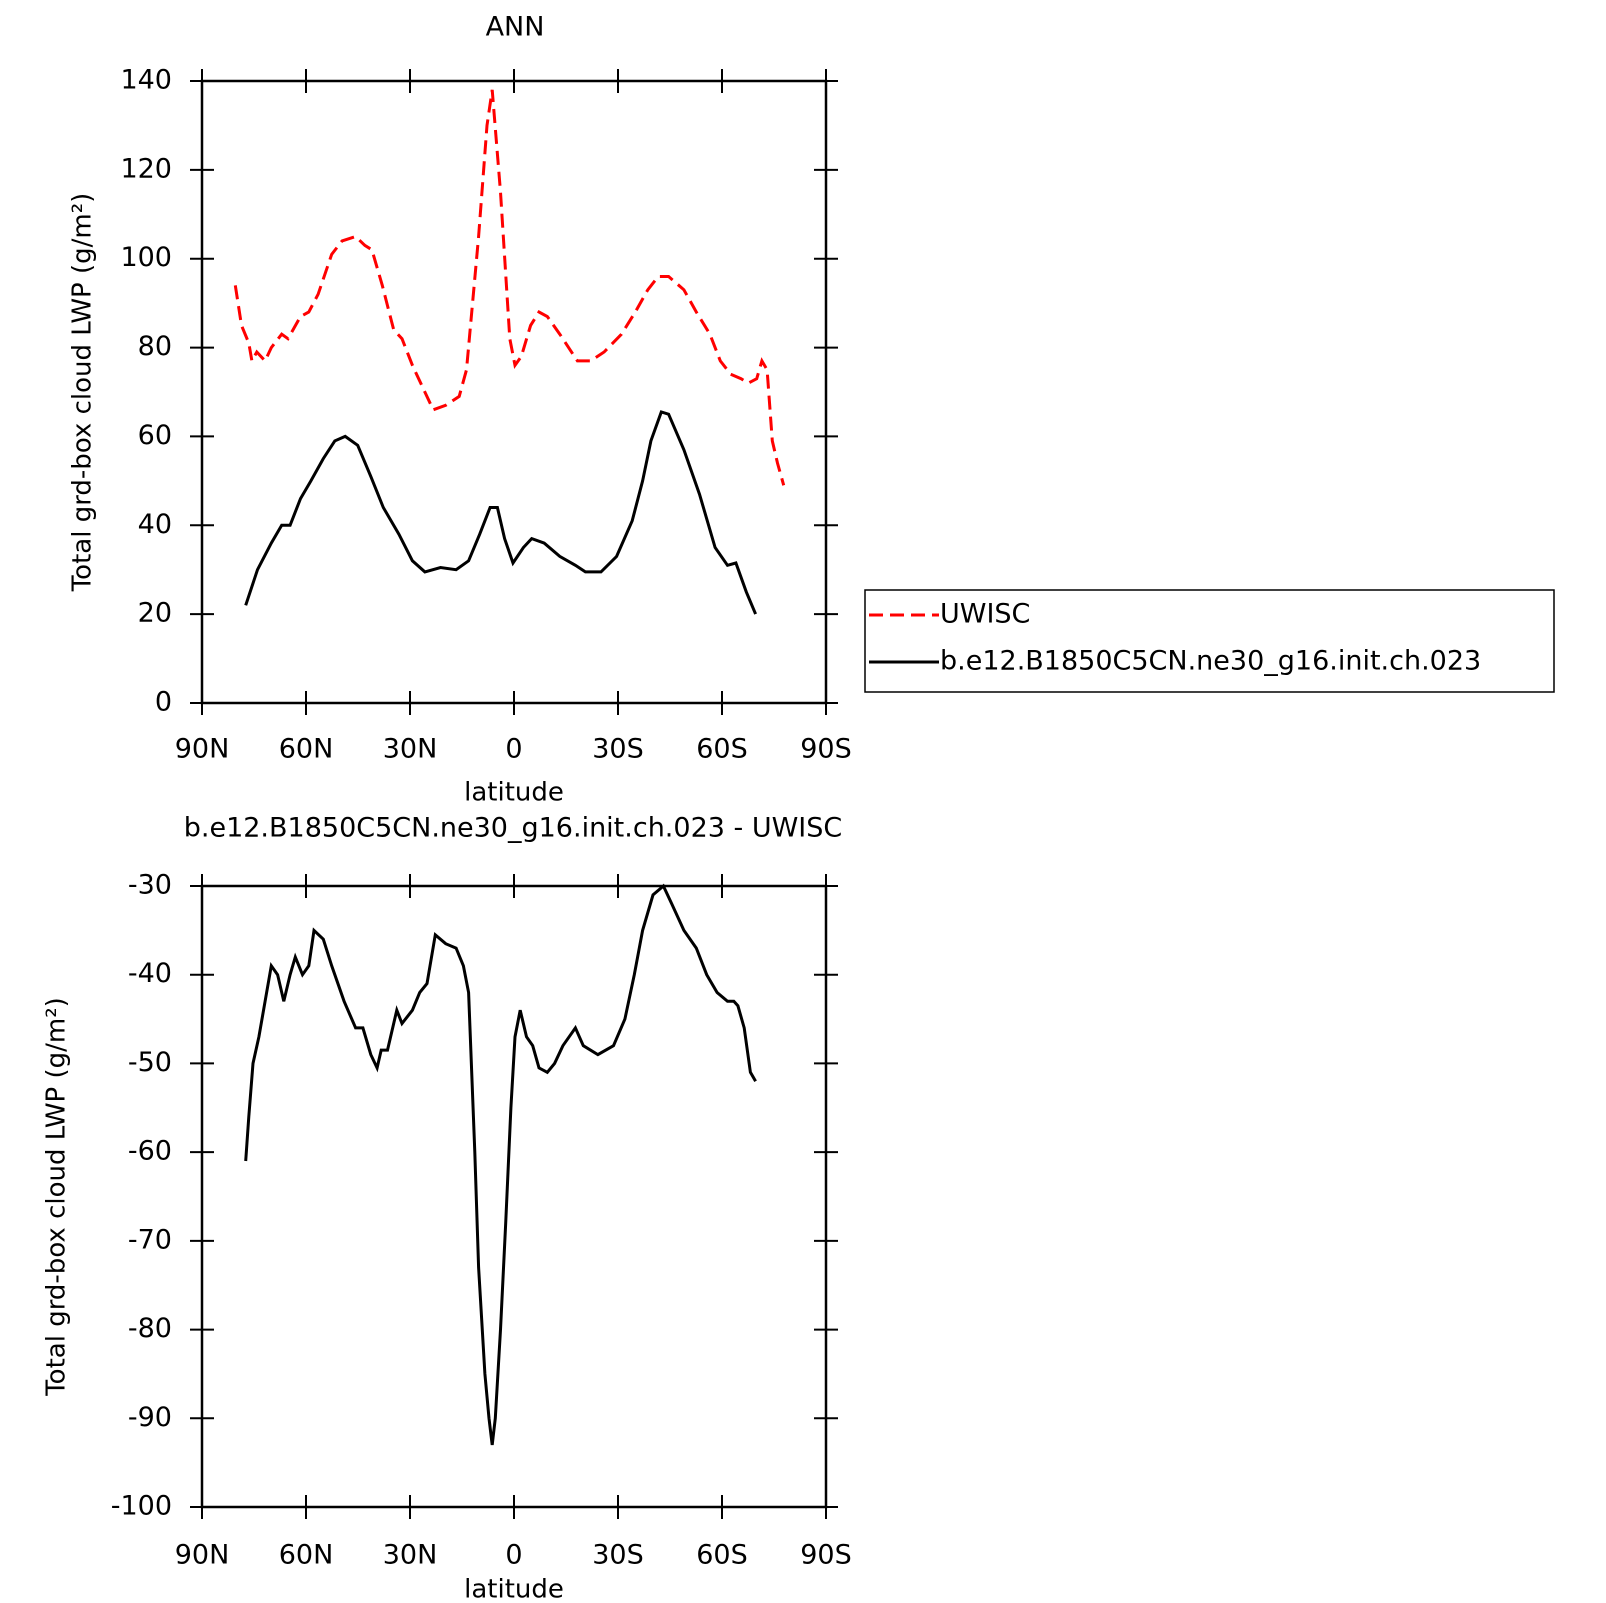 The height and width of the screenshot is (1603, 1606). I want to click on y-tick-label: 100, so click(146, 257).